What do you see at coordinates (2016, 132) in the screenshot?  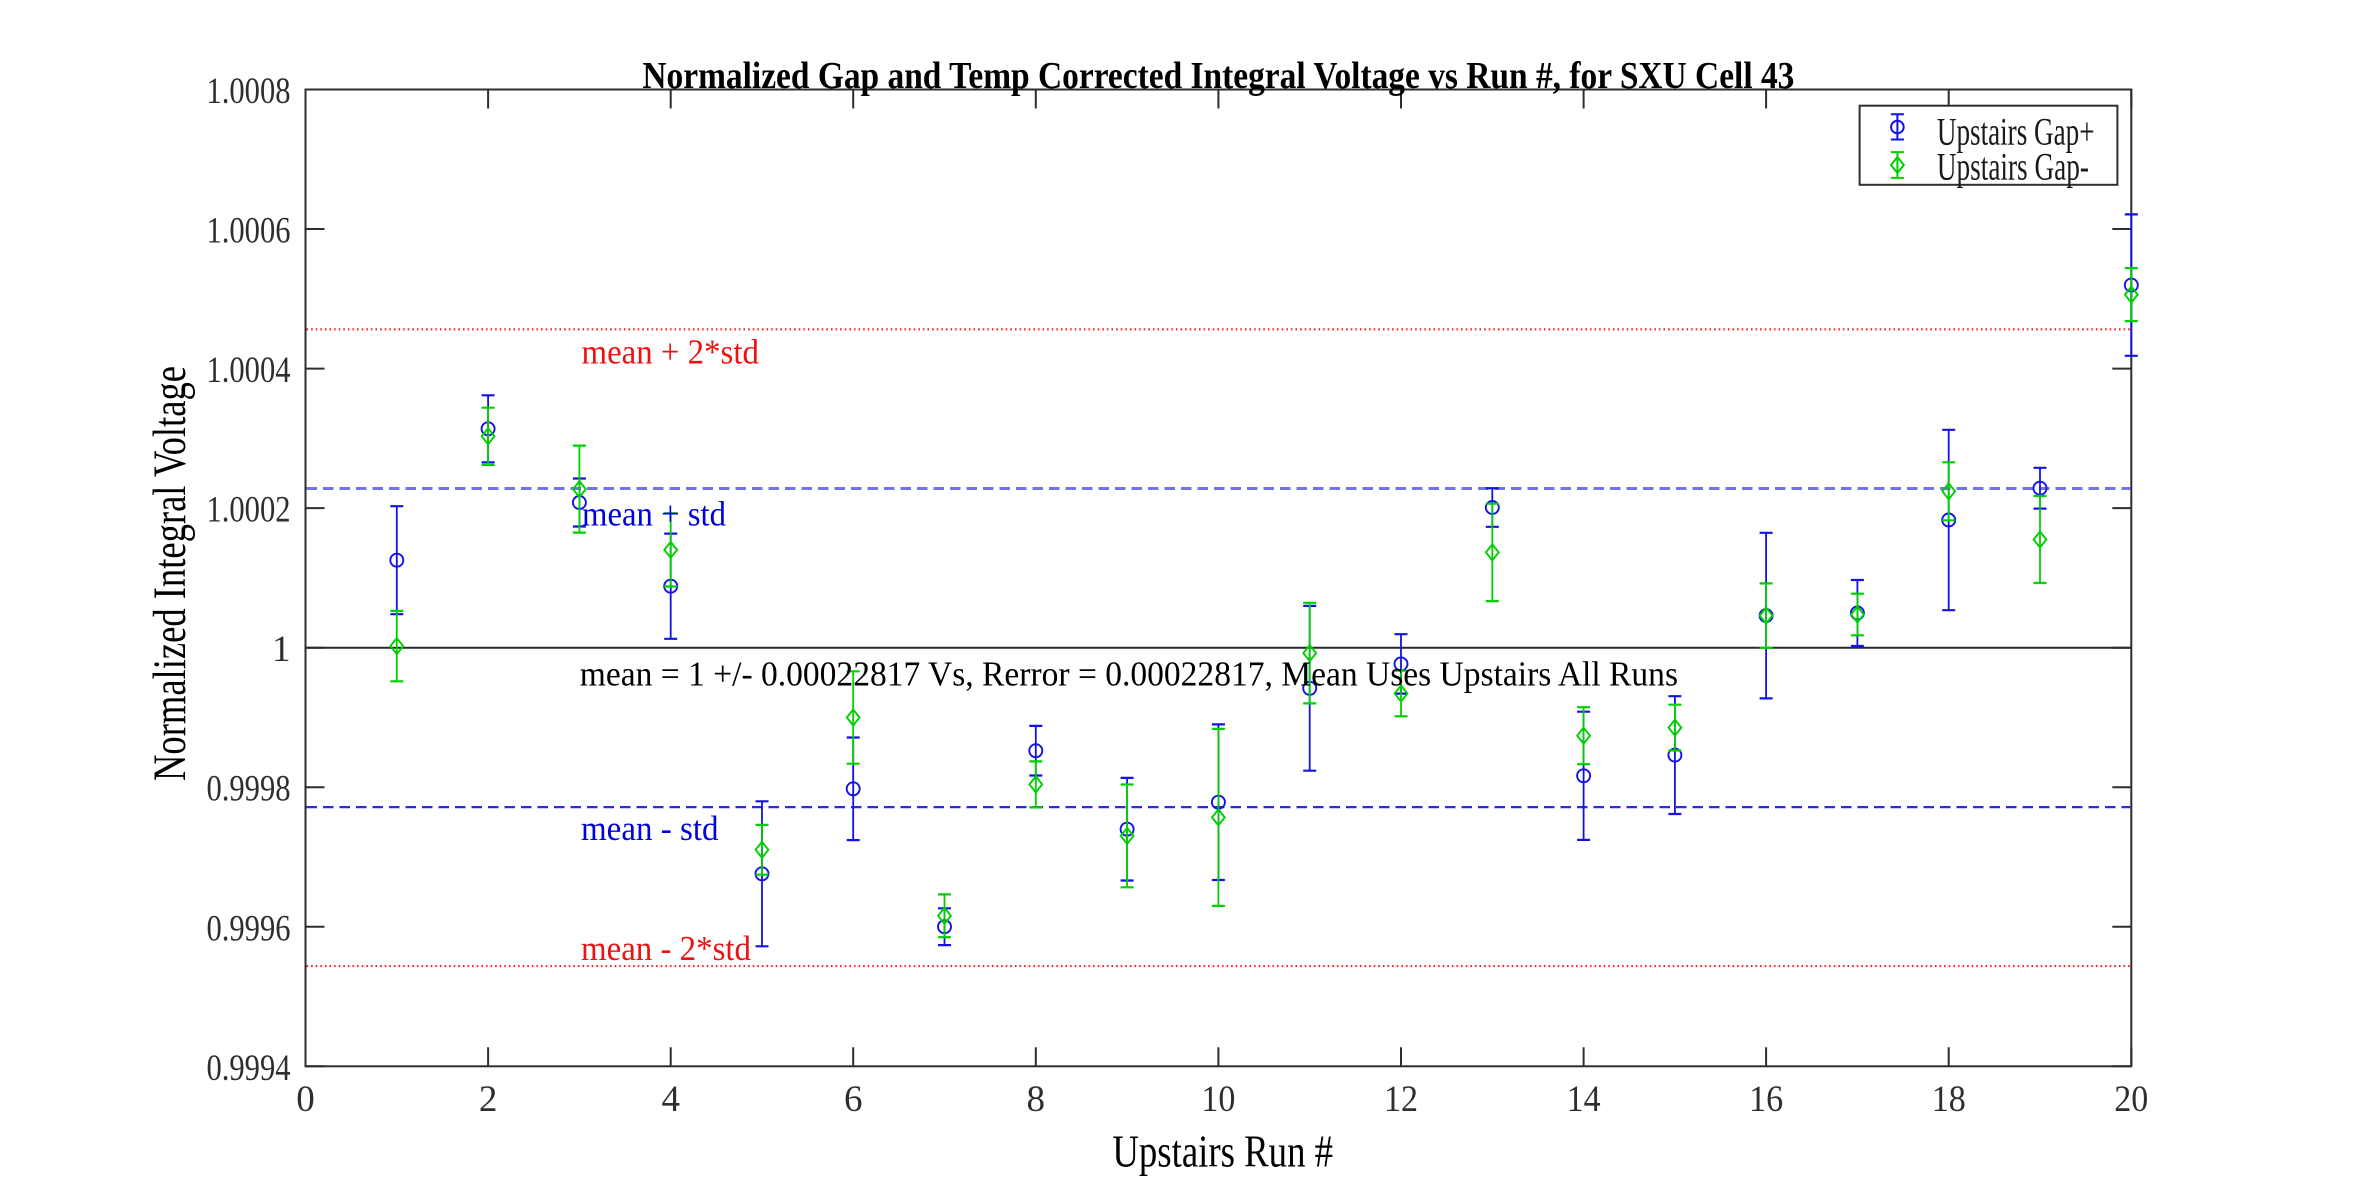 I see `svg-text: Upstairs Gap+` at bounding box center [2016, 132].